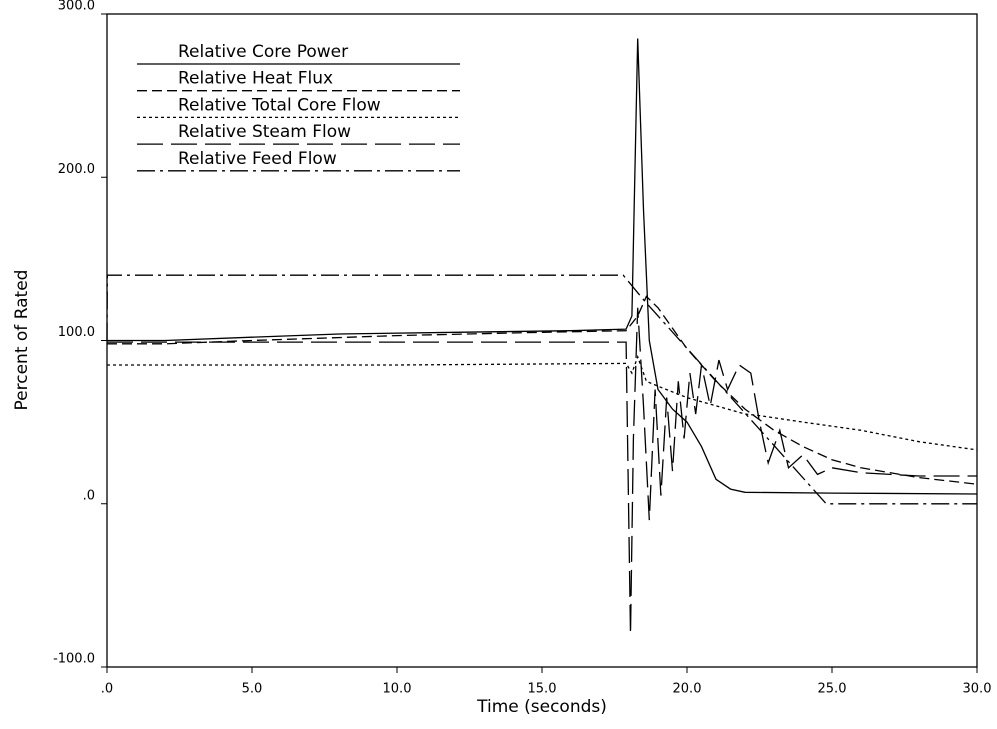  Describe the element at coordinates (397, 689) in the screenshot. I see `x-tick-label: 10.0` at that location.